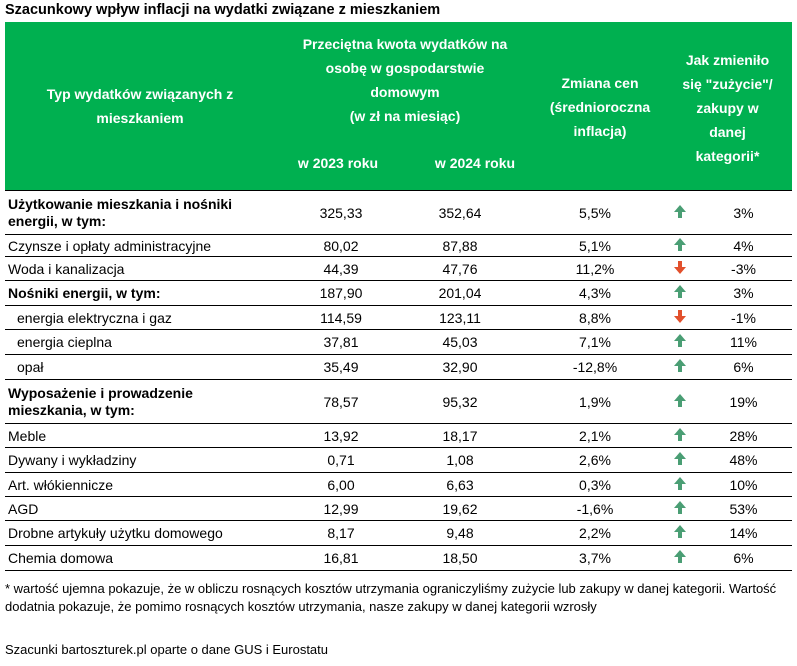 The height and width of the screenshot is (666, 797). Describe the element at coordinates (398, 367) in the screenshot. I see `table-row: opał 35,49 32,90 -12,8% 6%` at that location.